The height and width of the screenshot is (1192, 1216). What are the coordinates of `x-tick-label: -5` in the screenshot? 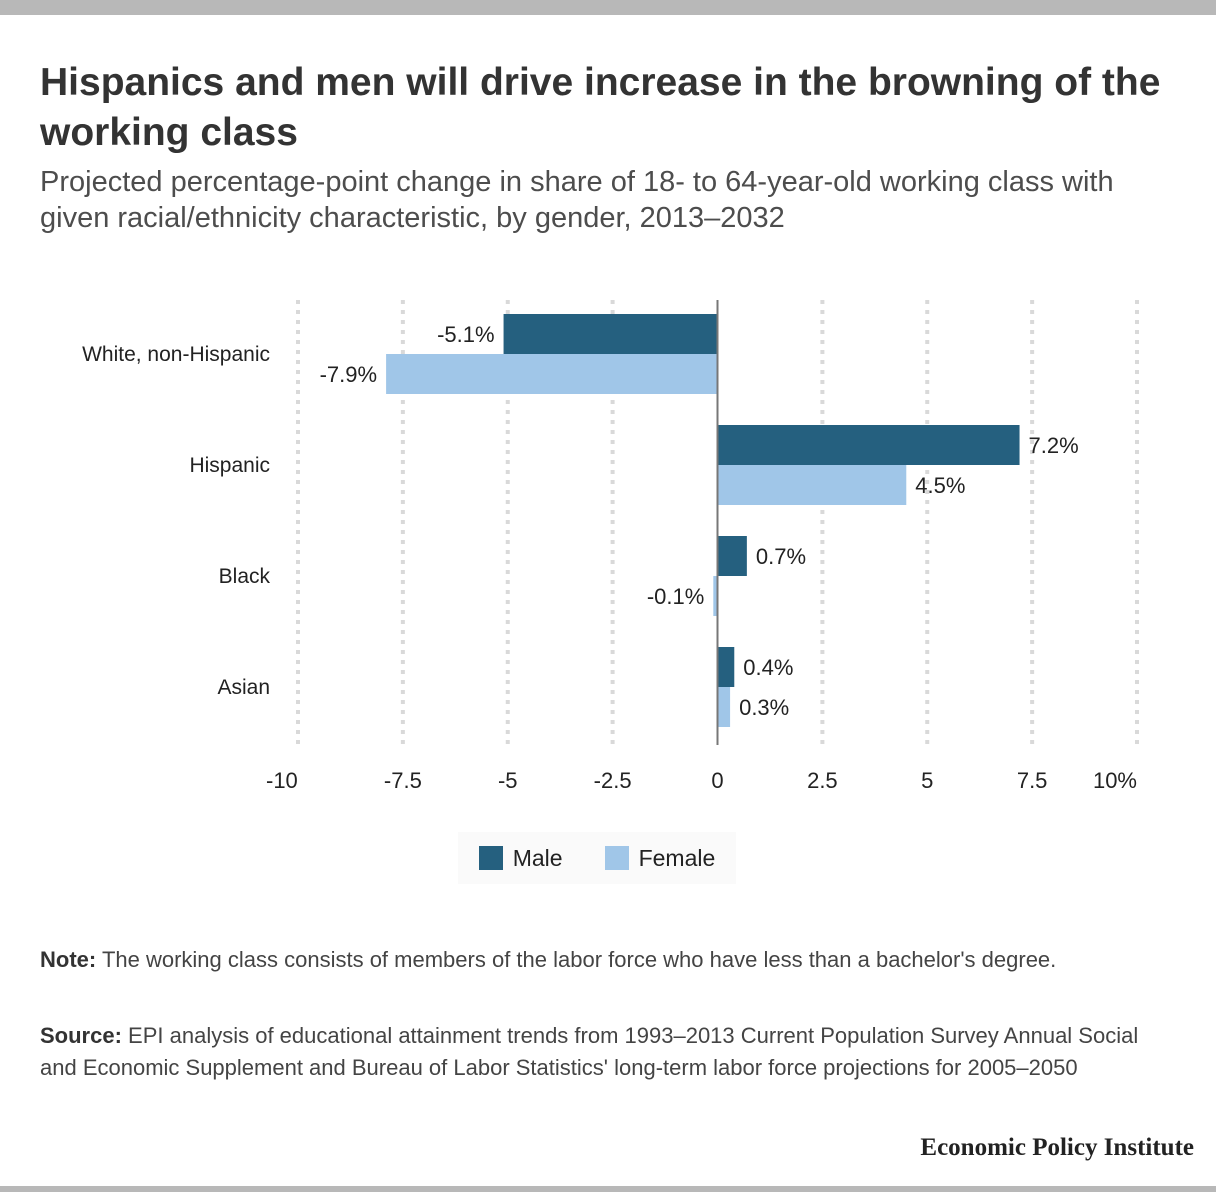 It's located at (508, 780).